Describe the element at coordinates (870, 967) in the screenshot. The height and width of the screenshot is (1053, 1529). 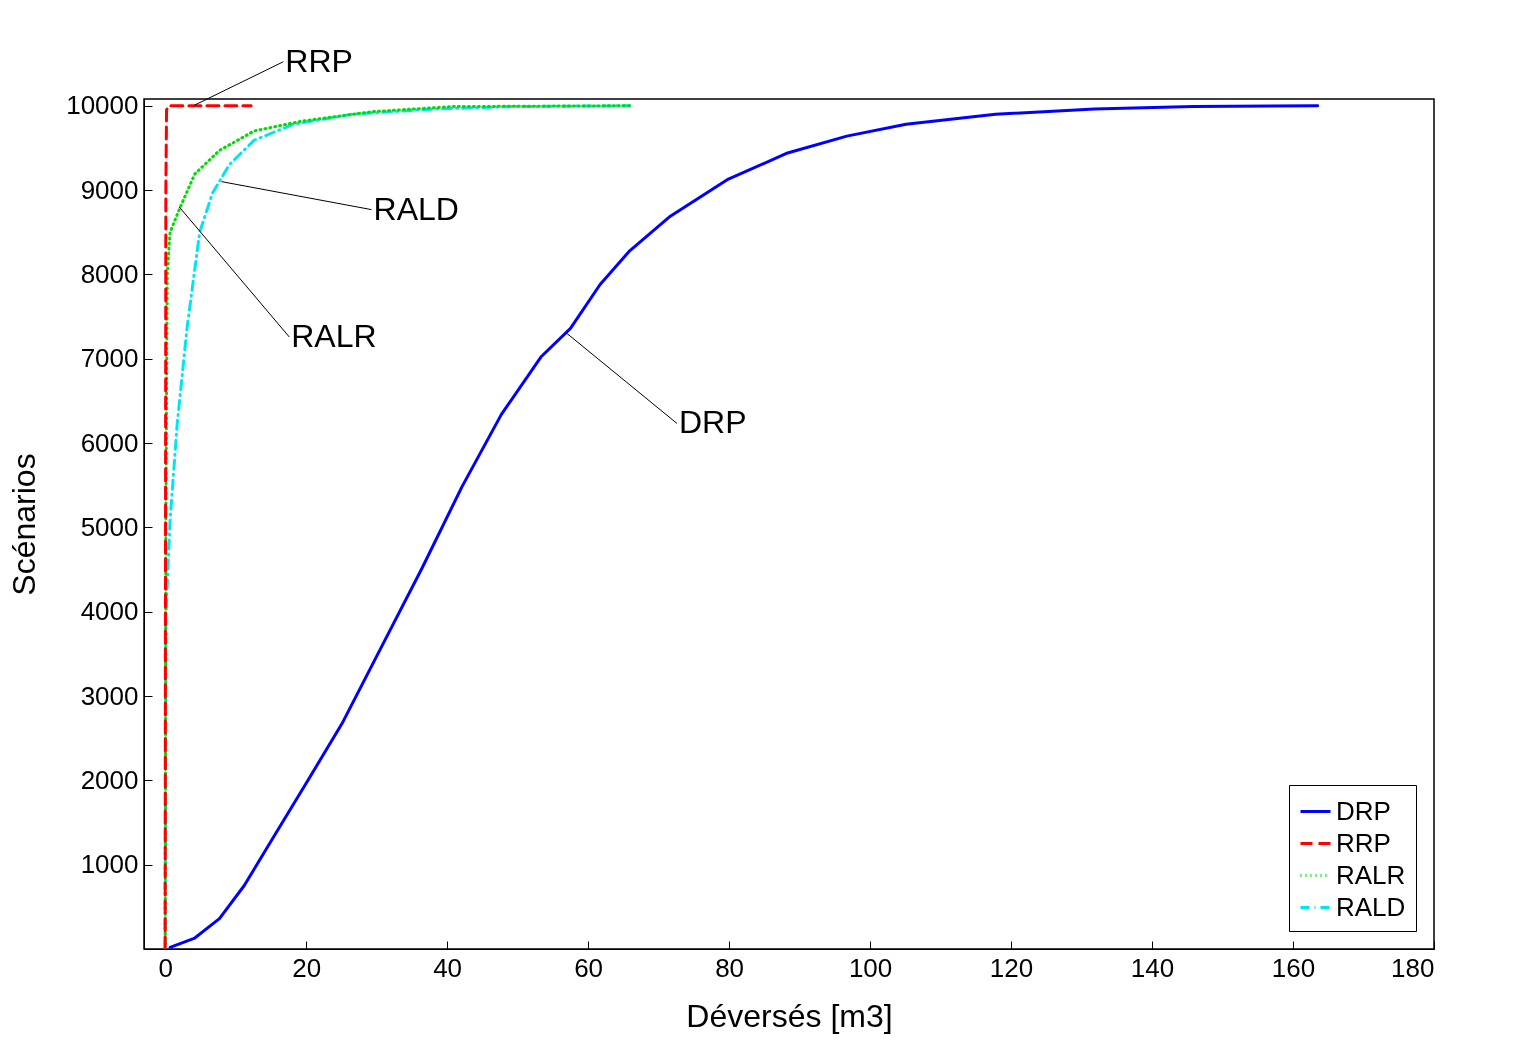
I see `x-tick-label: 100` at that location.